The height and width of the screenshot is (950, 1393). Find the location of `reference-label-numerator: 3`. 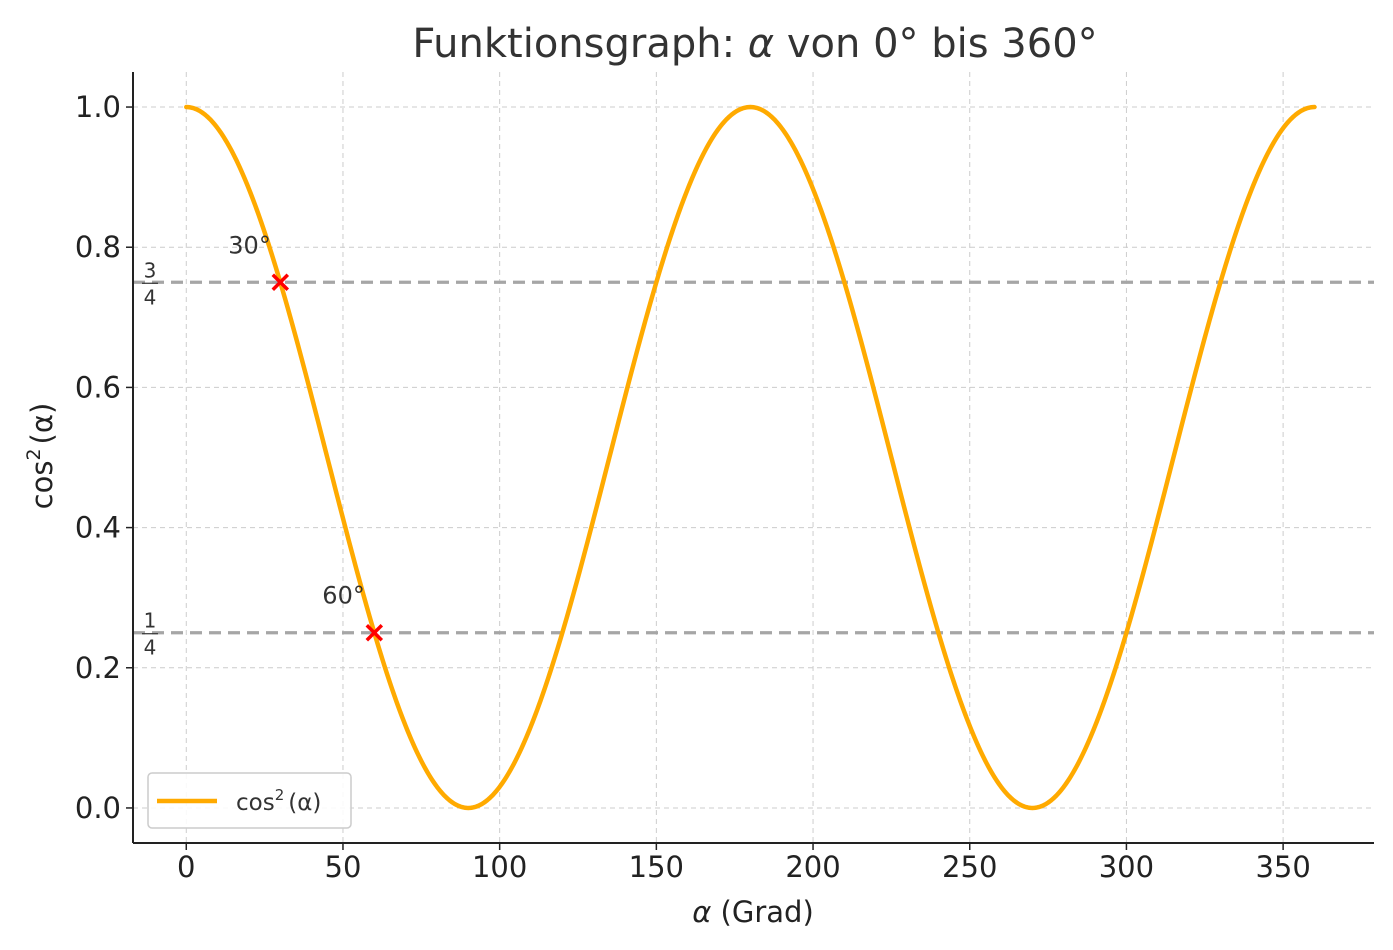

reference-label-numerator: 3 is located at coordinates (150, 270).